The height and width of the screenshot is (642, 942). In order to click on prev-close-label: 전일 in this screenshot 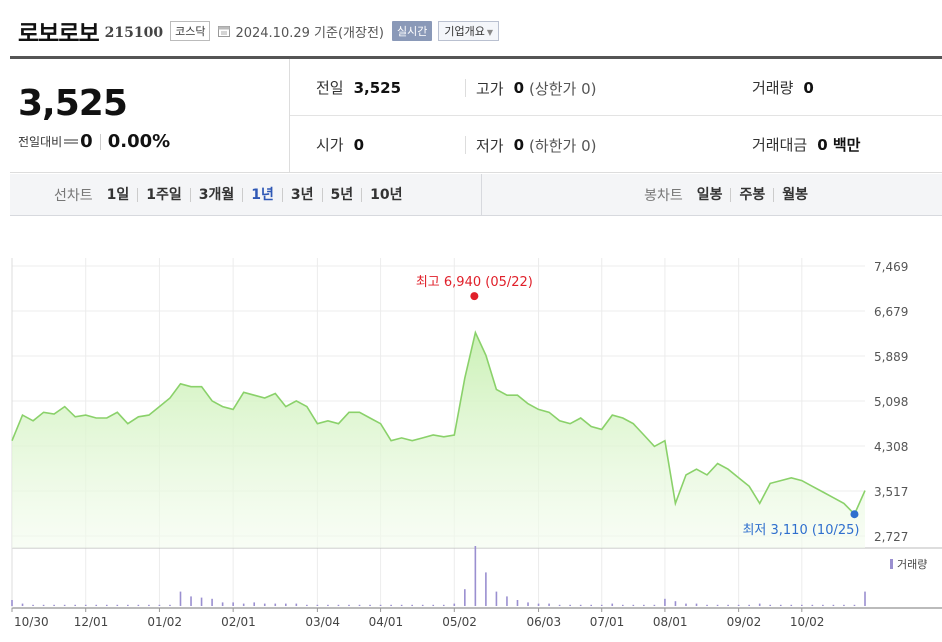, I will do `click(330, 88)`.